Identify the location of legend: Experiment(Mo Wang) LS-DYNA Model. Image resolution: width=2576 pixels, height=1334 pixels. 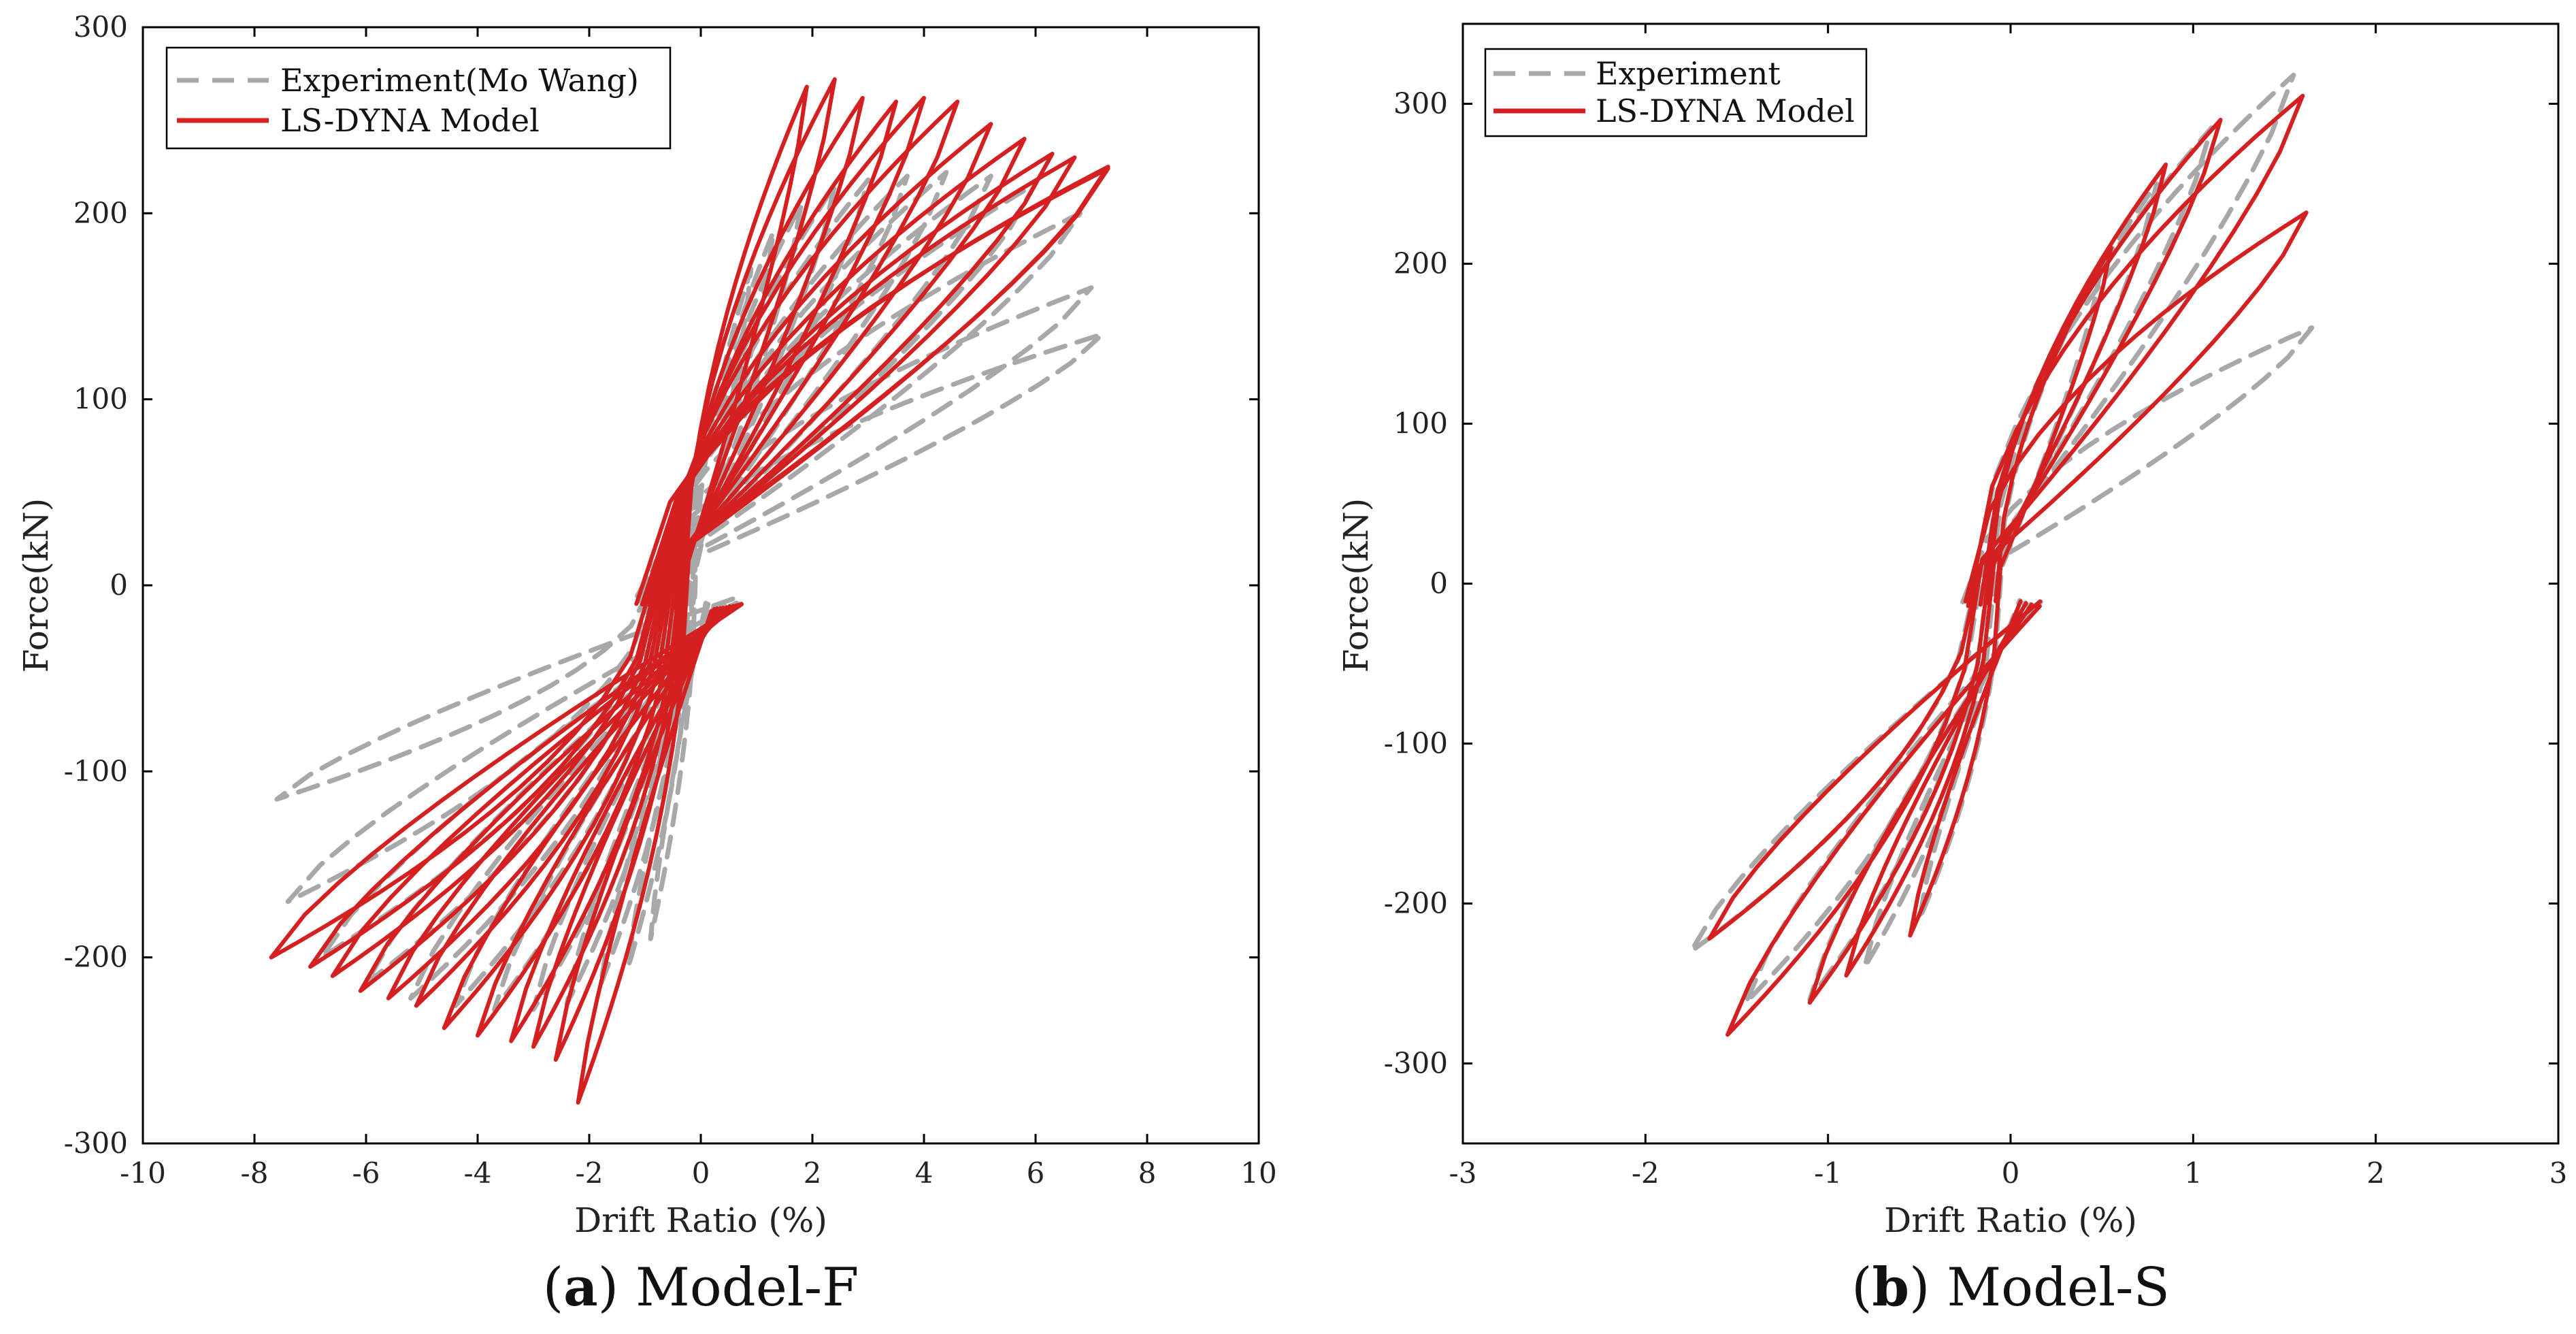
(419, 98).